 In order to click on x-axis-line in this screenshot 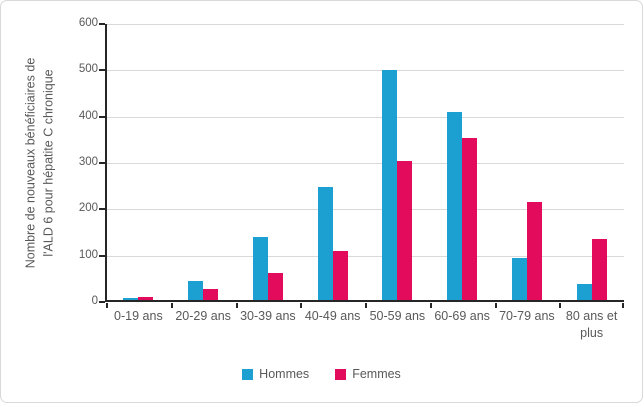, I will do `click(364, 301)`.